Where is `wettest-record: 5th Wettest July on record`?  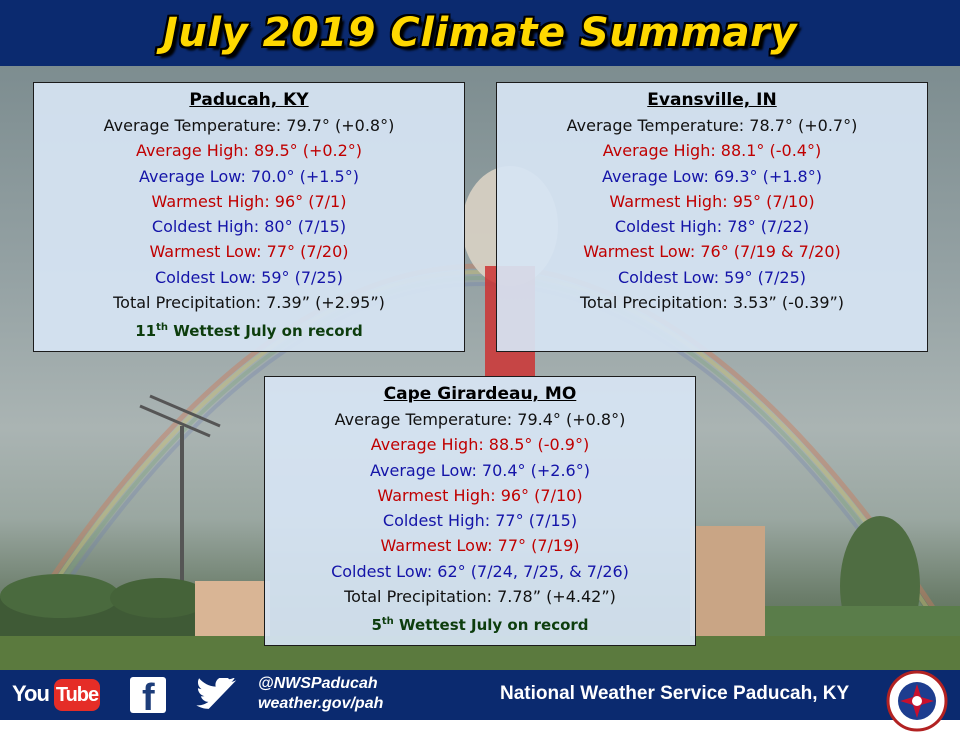 wettest-record: 5th Wettest July on record is located at coordinates (480, 625).